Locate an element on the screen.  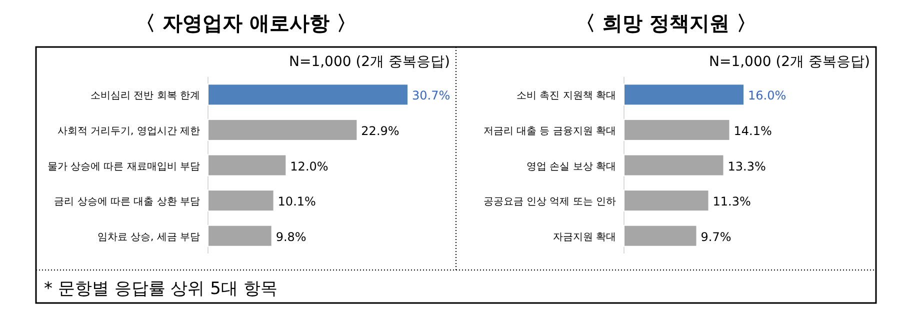
data-label: 14.1% is located at coordinates (753, 131).